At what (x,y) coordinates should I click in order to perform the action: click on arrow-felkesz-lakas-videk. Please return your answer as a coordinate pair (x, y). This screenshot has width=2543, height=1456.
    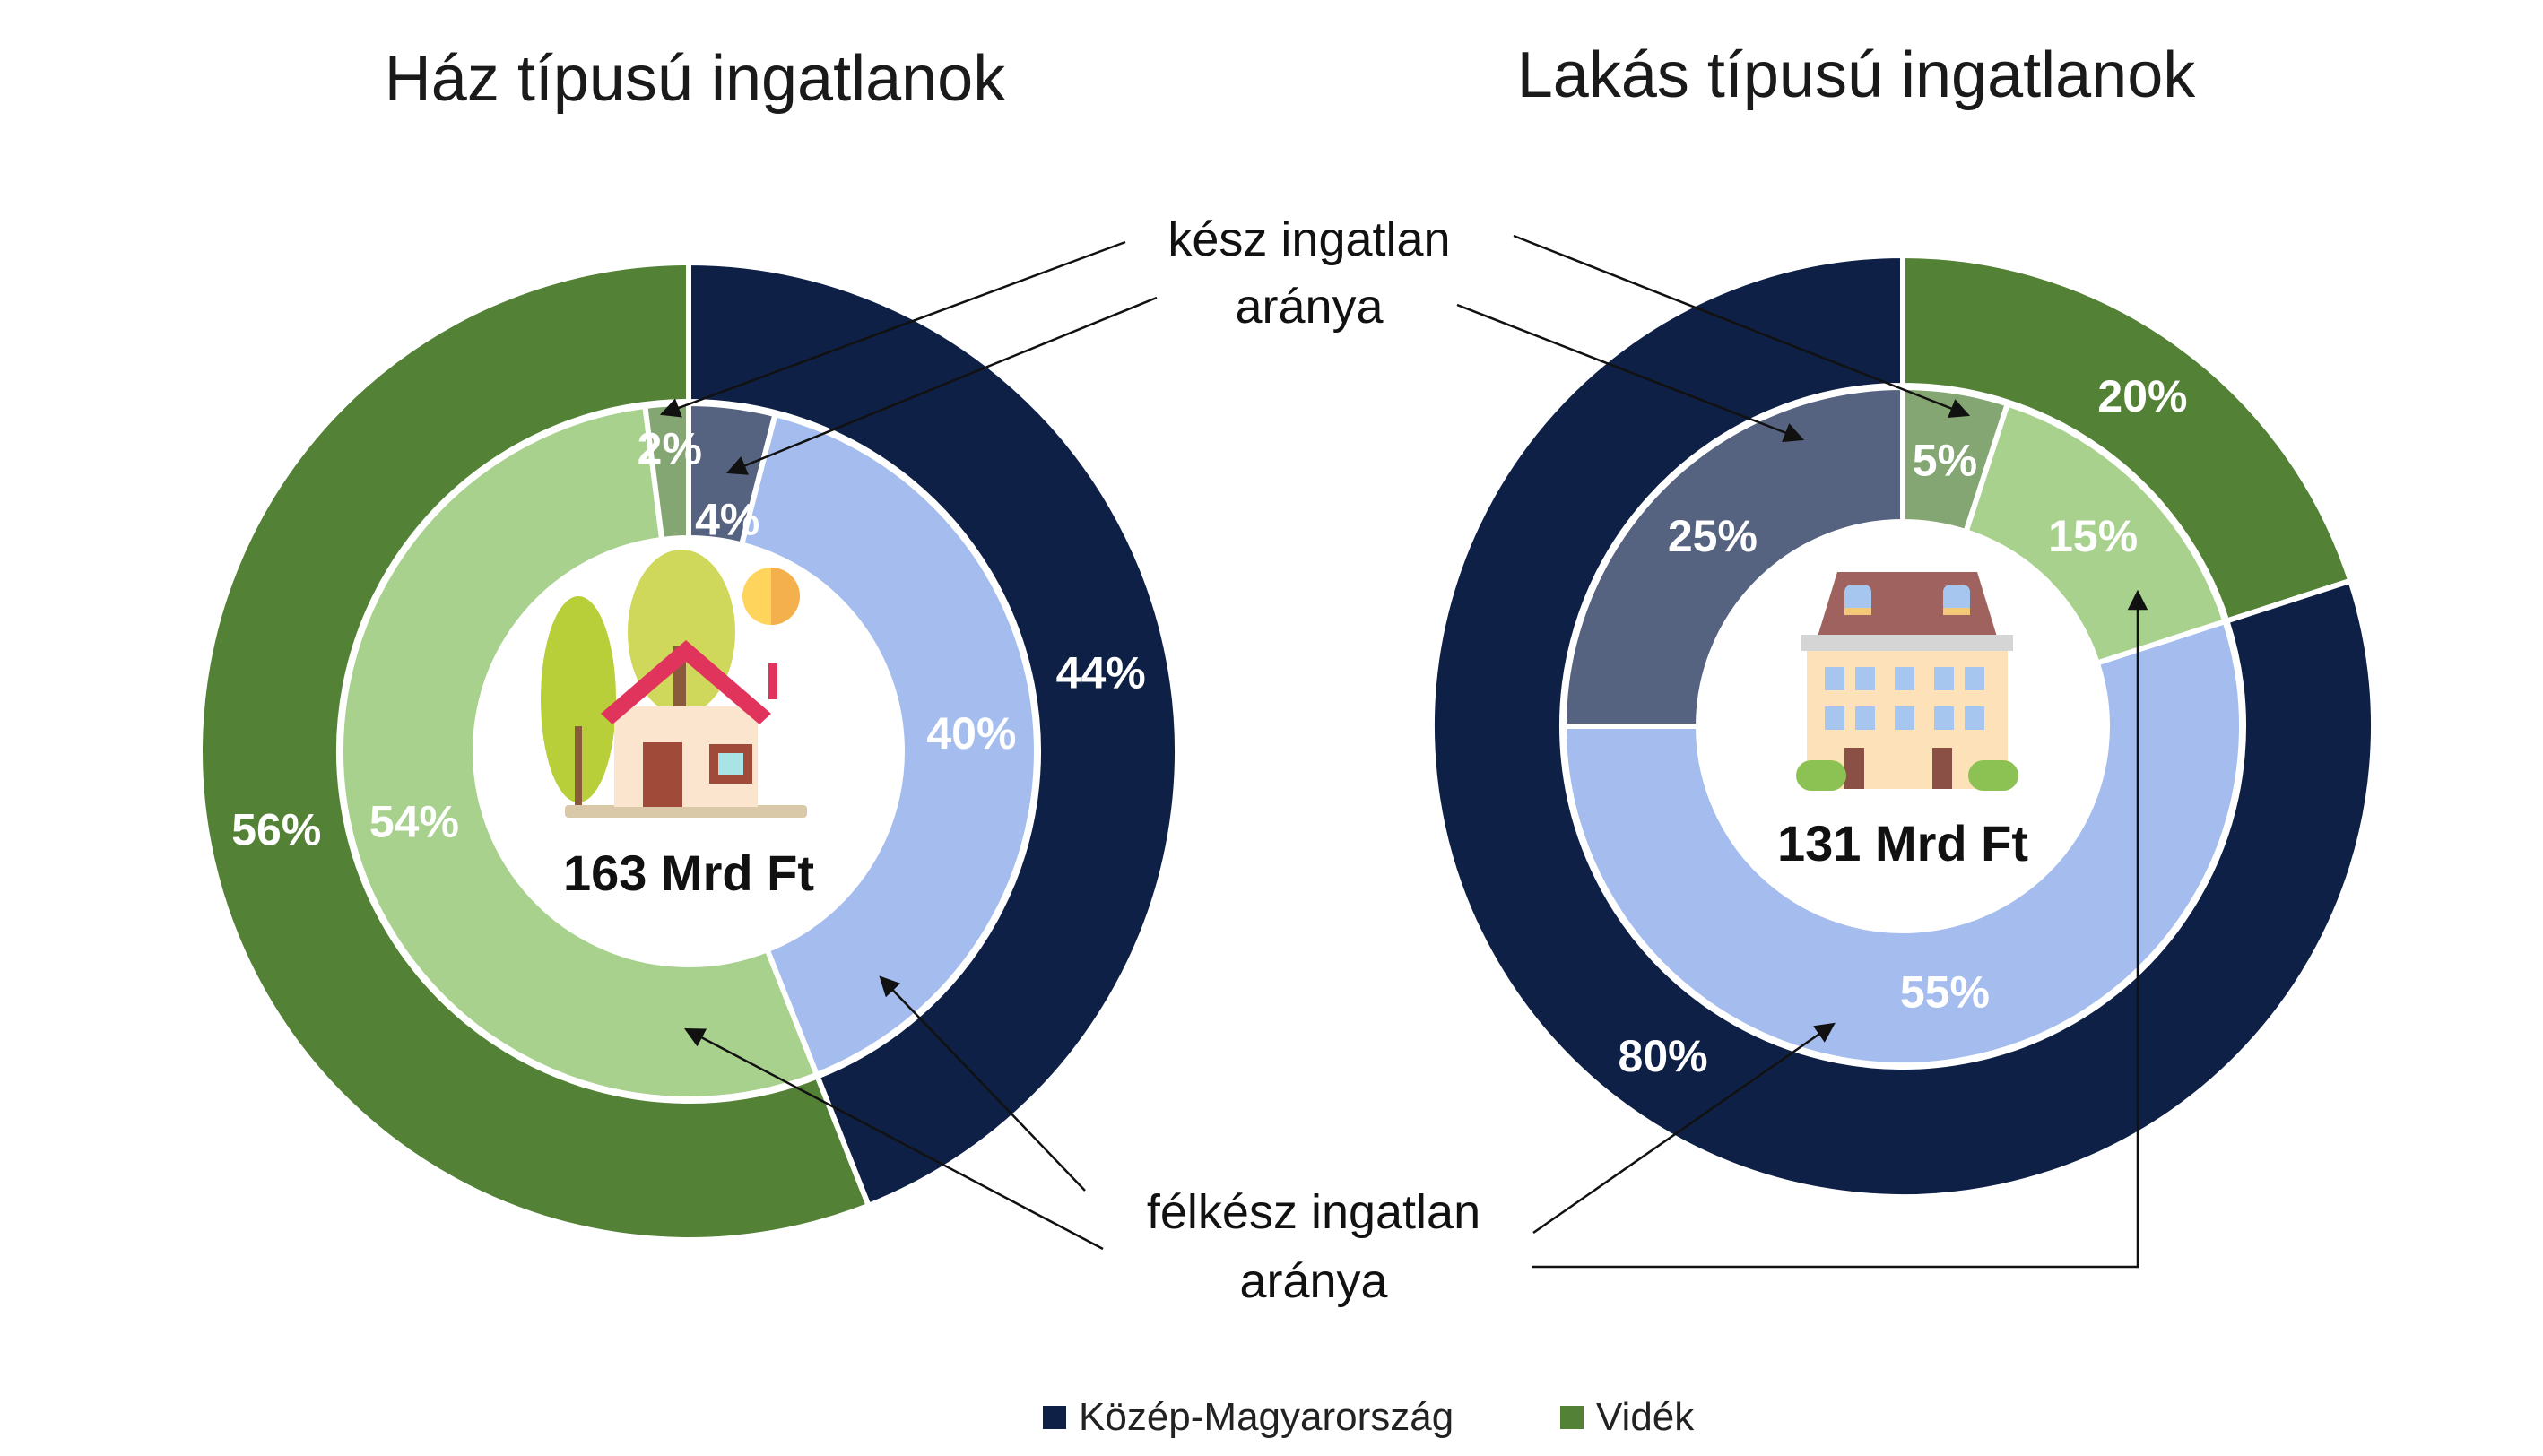
    Looking at the image, I should click on (1840, 929).